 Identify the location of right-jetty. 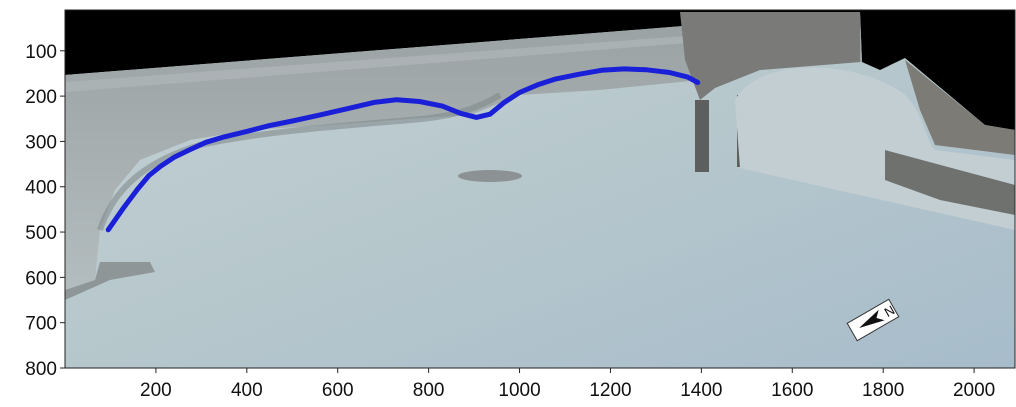
(950, 182).